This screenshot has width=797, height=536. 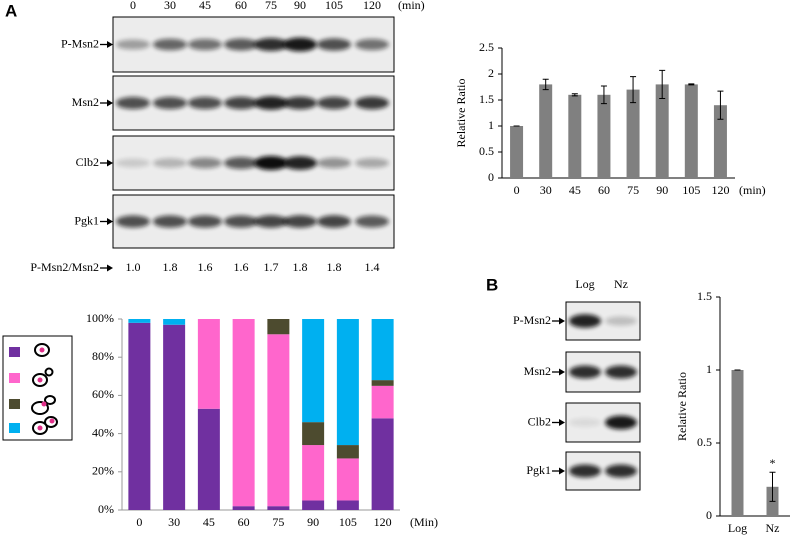 I want to click on cell-icons, so click(x=44, y=389).